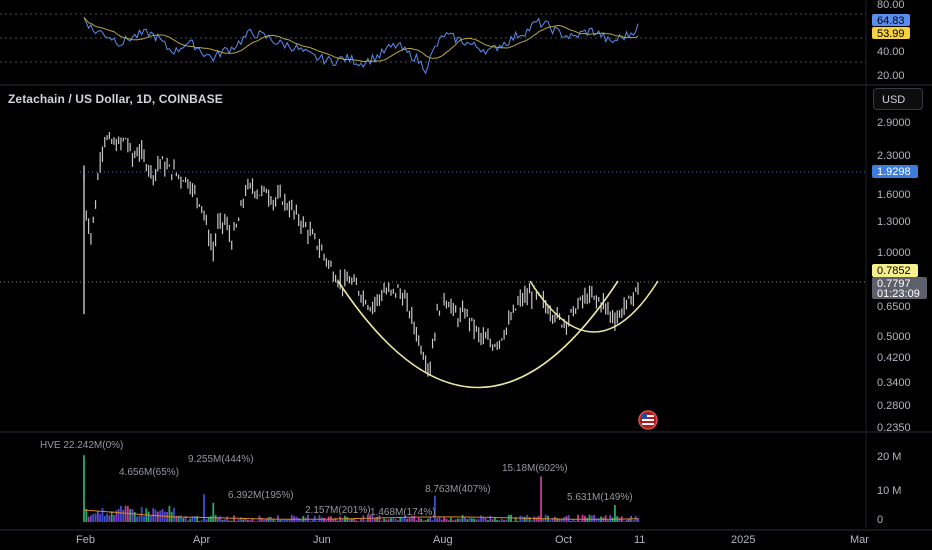 The height and width of the screenshot is (550, 932). I want to click on price-scale-label: 0.2350, so click(894, 428).